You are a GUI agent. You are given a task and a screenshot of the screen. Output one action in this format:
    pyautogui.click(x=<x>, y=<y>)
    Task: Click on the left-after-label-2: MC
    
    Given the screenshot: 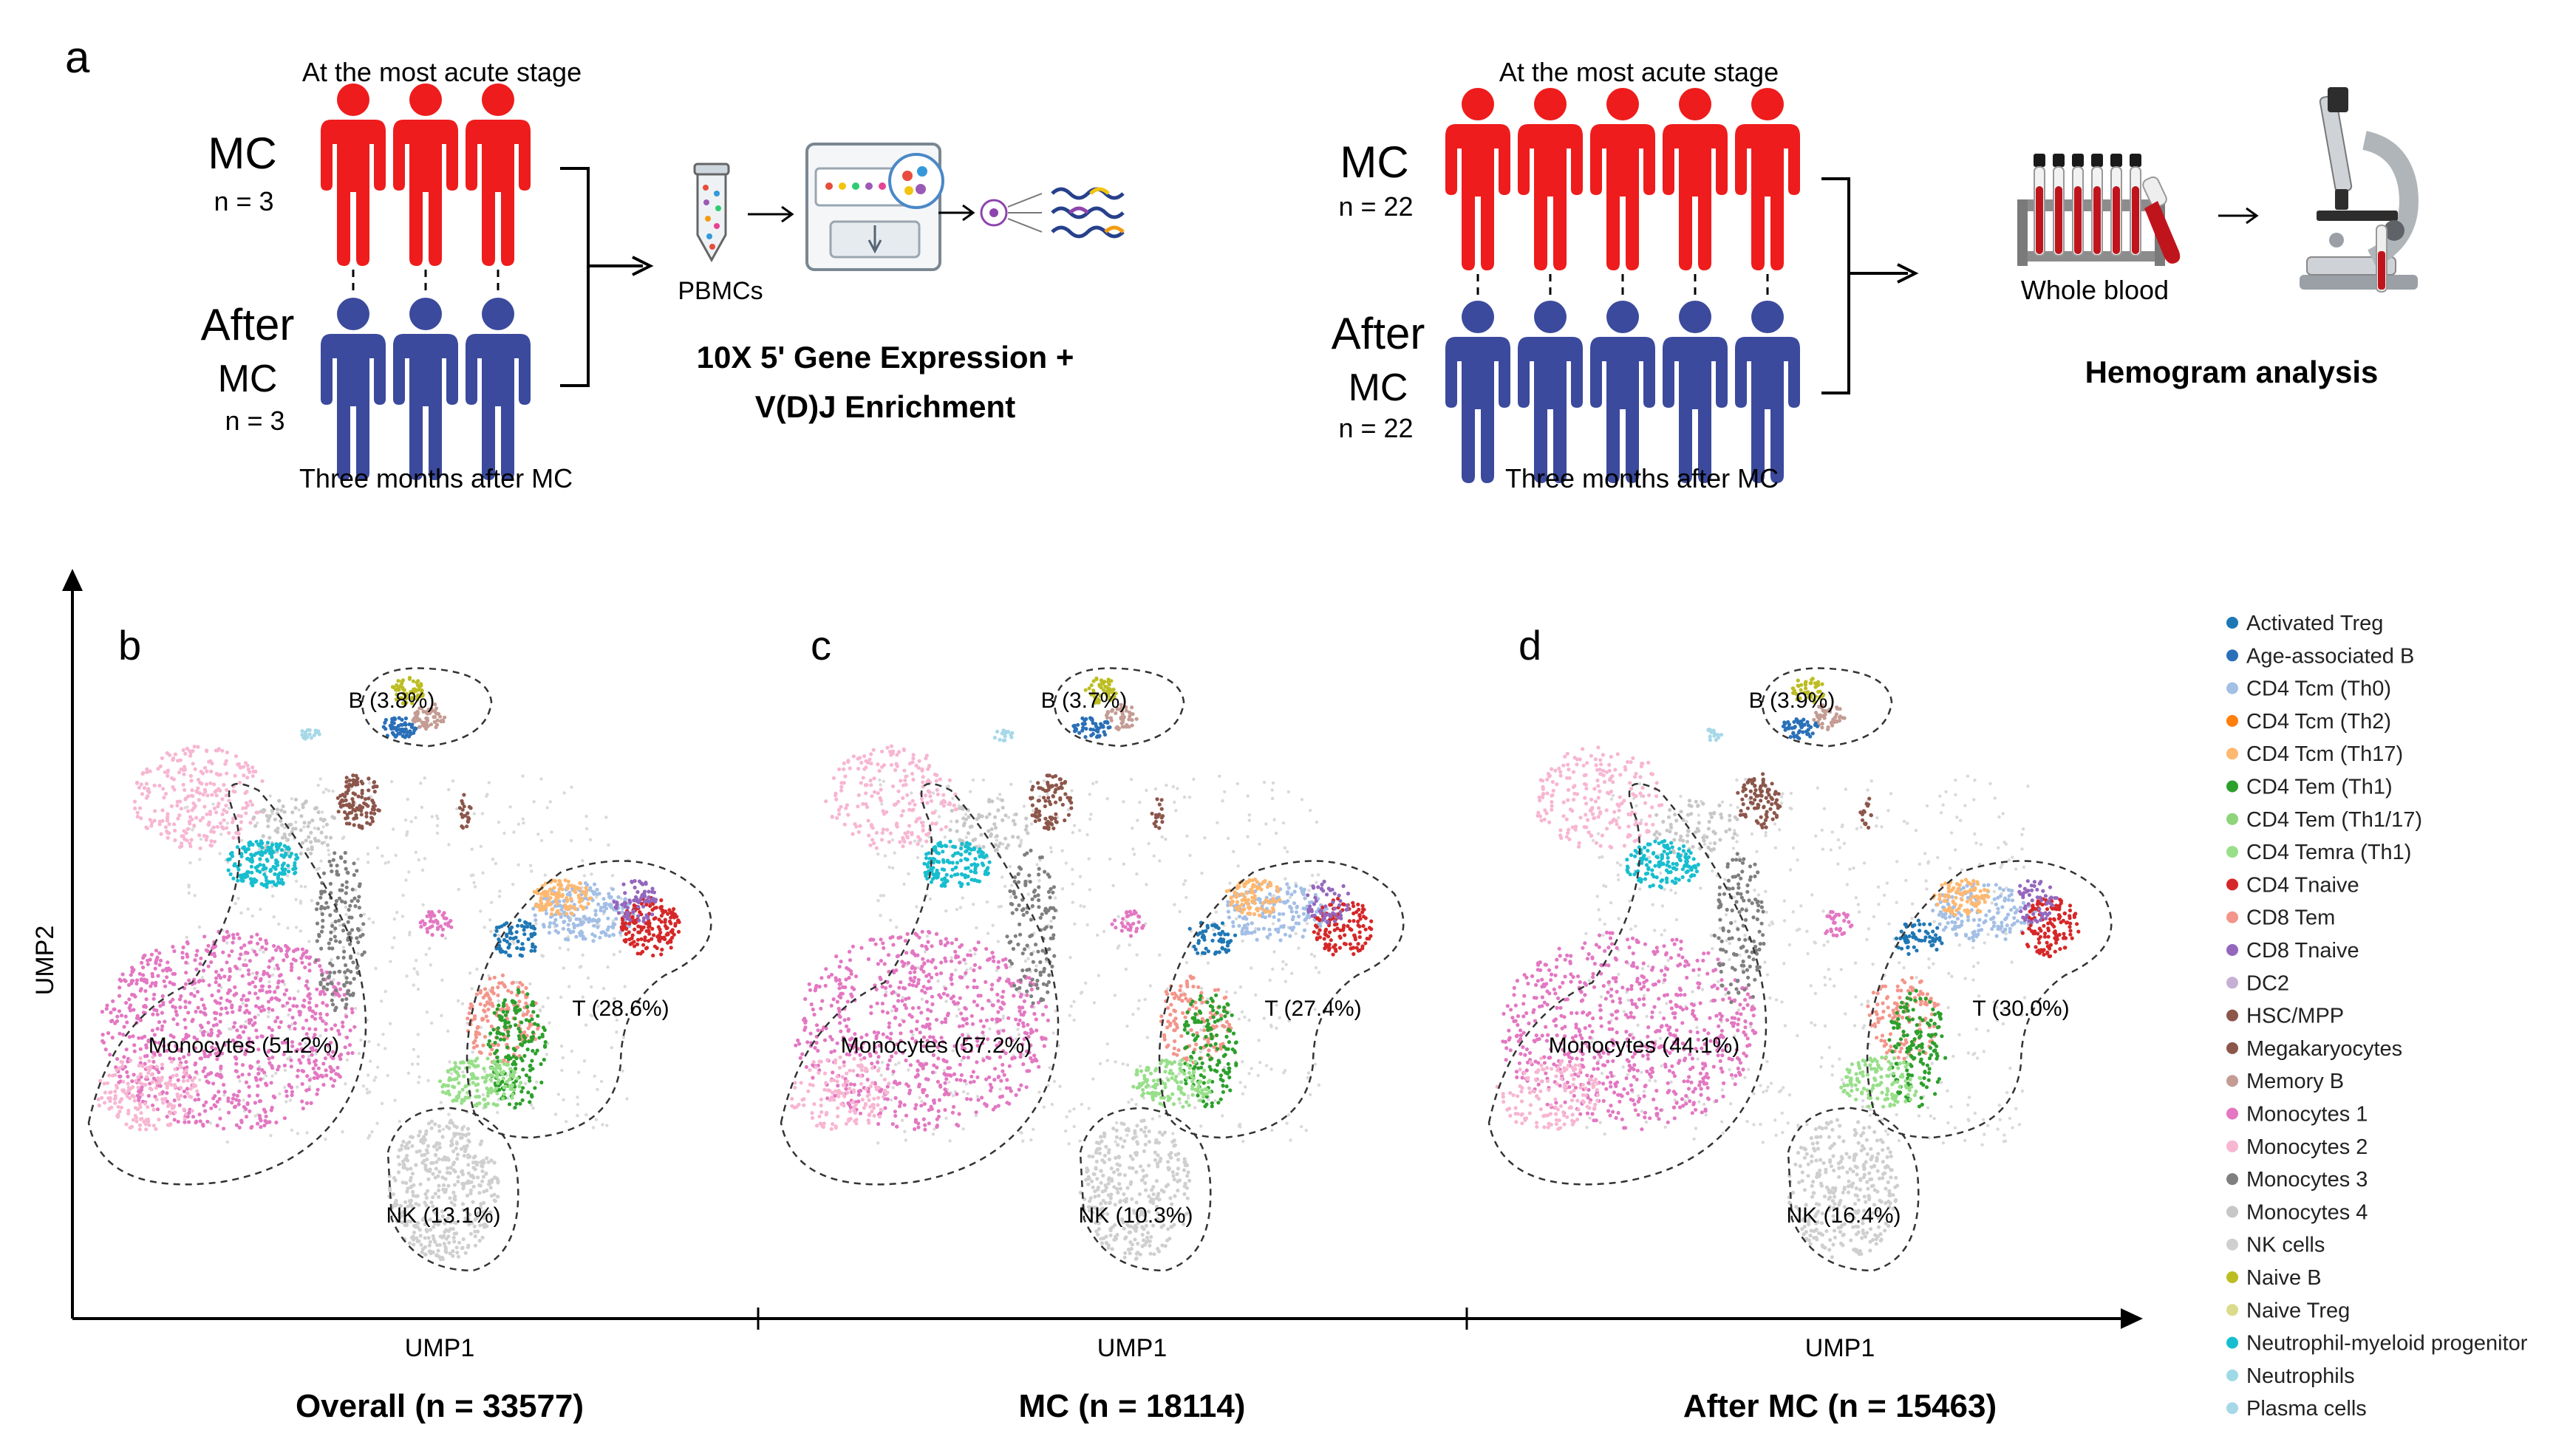 What is the action you would take?
    pyautogui.click(x=248, y=379)
    